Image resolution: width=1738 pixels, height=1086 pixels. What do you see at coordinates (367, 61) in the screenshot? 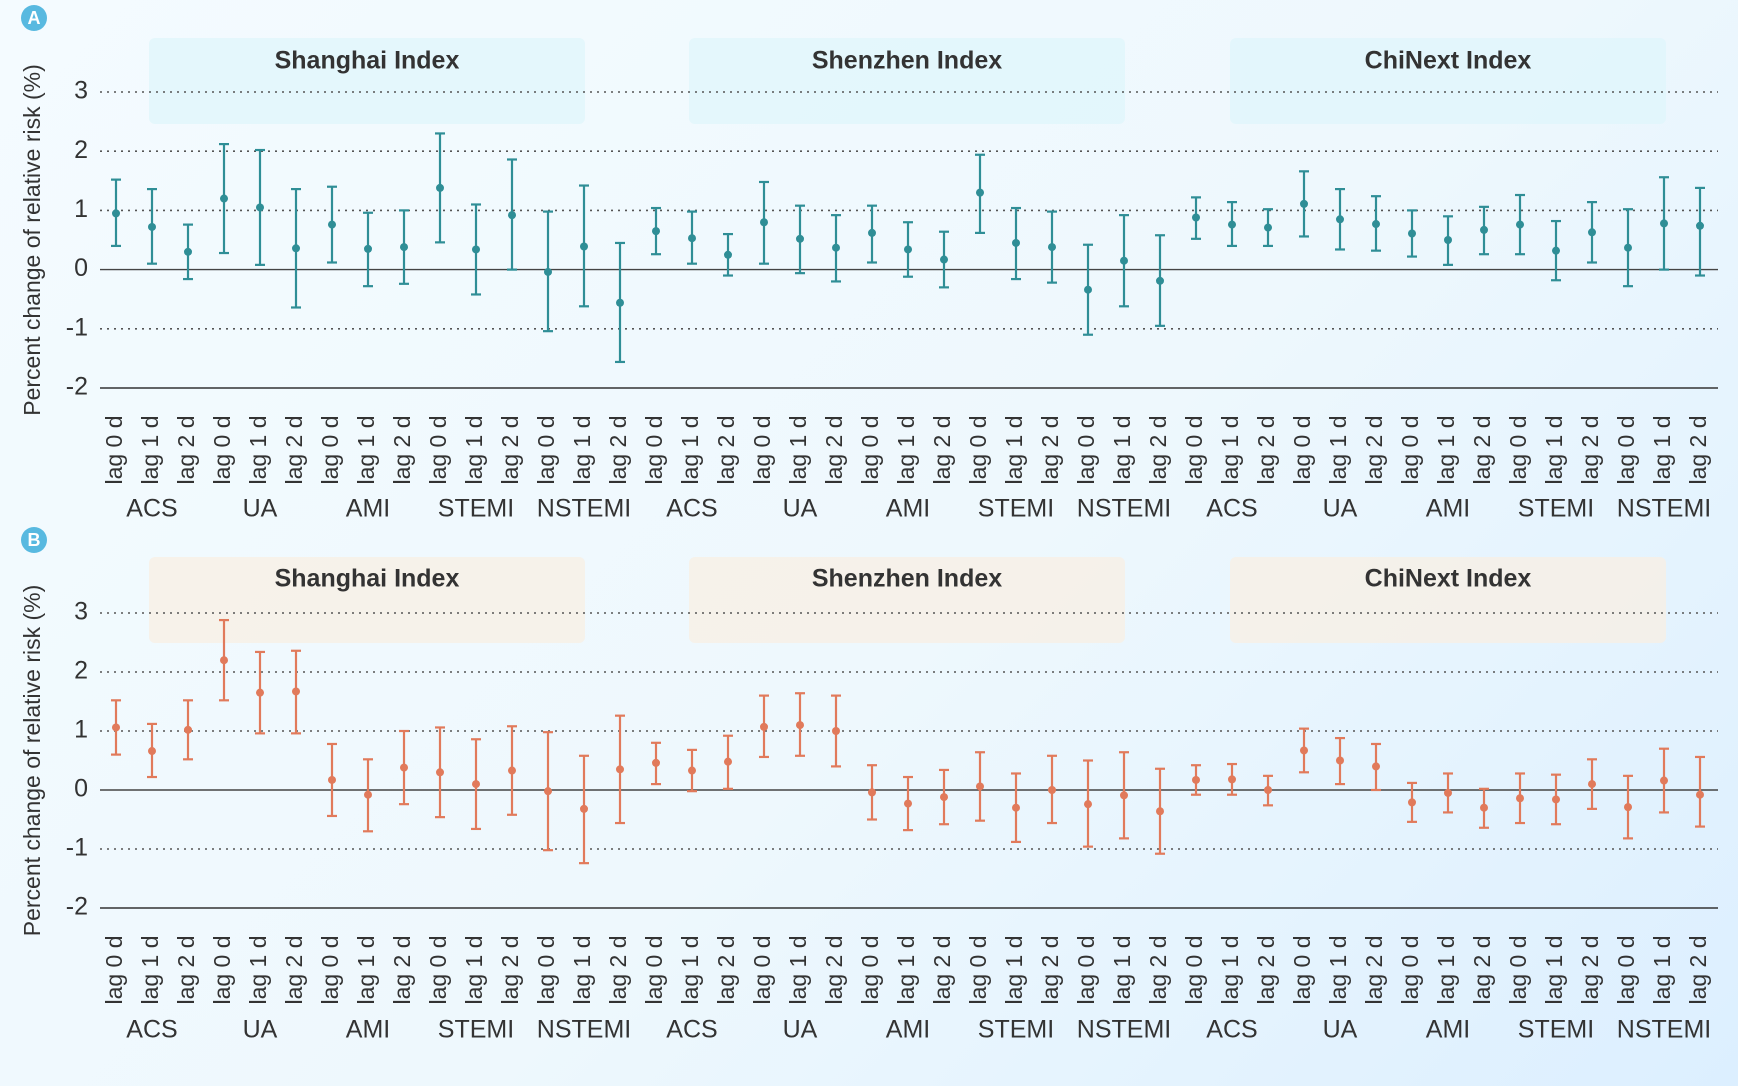
I see `index-title: Shanghai Index` at bounding box center [367, 61].